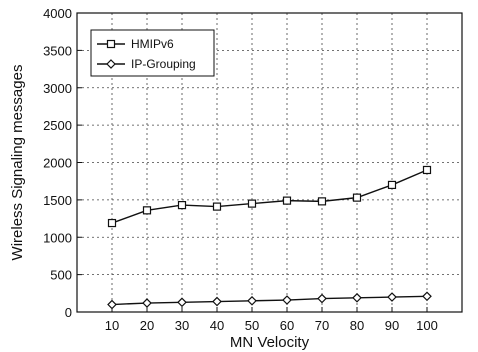  Describe the element at coordinates (182, 325) in the screenshot. I see `x-tick-label: 30` at that location.